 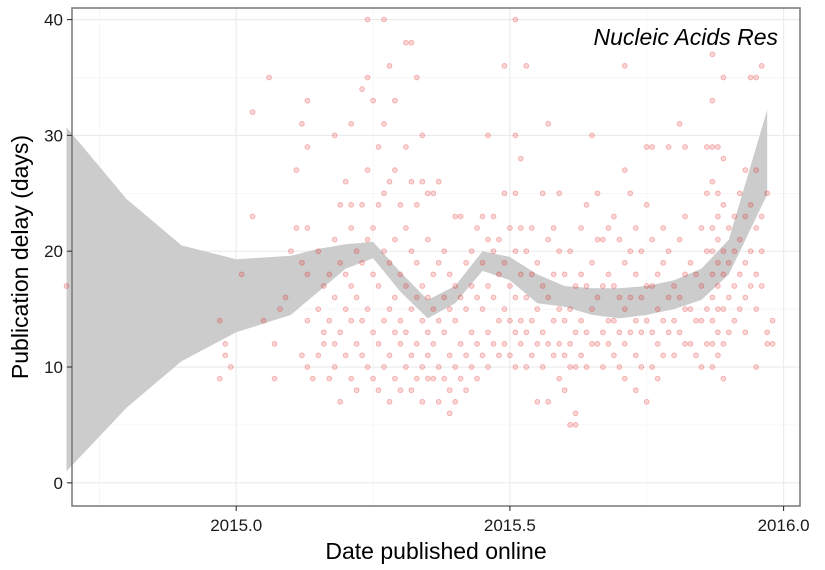 What do you see at coordinates (20, 257) in the screenshot?
I see `y-axis-title: Publication delay (days)` at bounding box center [20, 257].